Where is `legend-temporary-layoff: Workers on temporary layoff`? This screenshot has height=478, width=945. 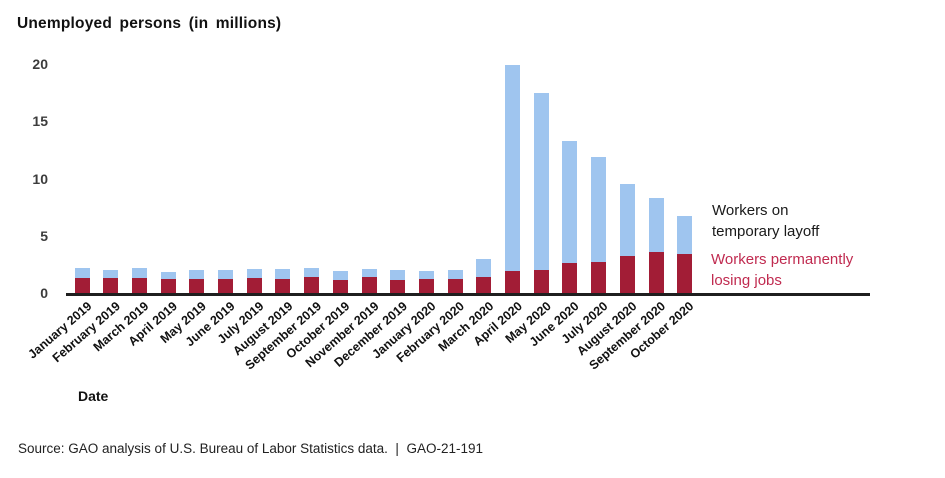 legend-temporary-layoff: Workers on temporary layoff is located at coordinates (765, 221).